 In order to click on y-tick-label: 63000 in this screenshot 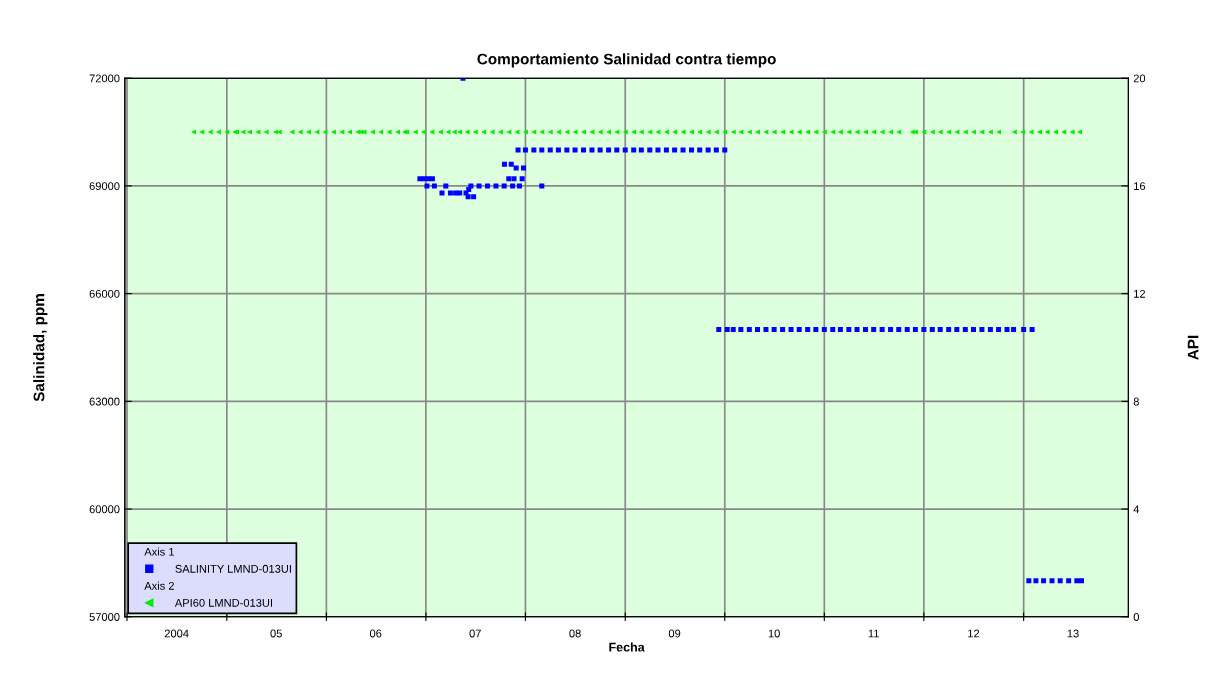, I will do `click(104, 401)`.